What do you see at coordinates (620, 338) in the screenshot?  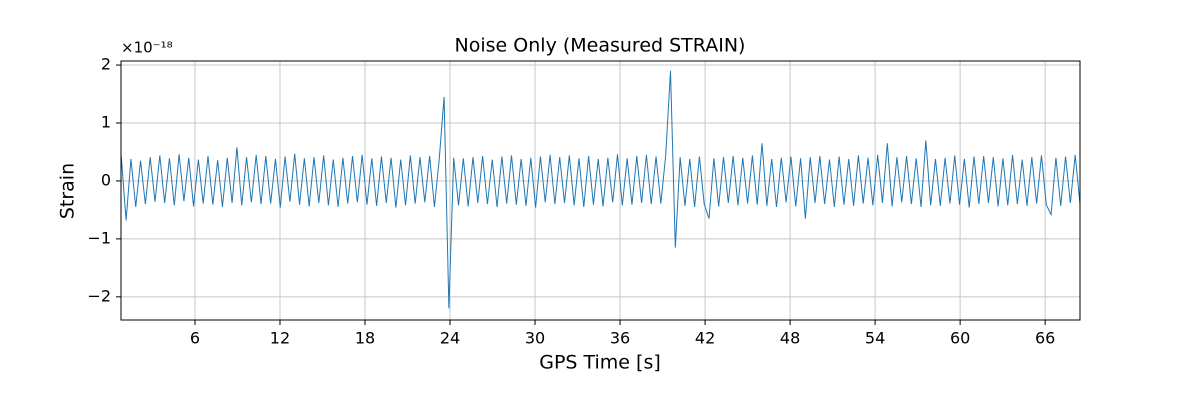 I see `x-tick-label: 36` at bounding box center [620, 338].